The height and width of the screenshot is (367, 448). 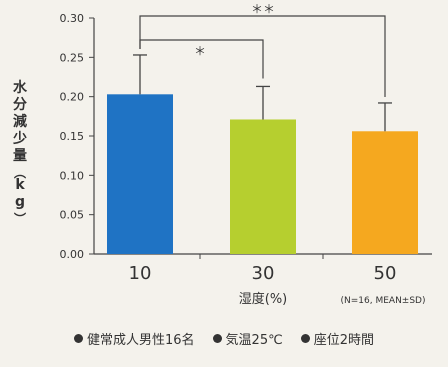 I want to click on y-axis-label-char: 分, so click(x=20, y=105).